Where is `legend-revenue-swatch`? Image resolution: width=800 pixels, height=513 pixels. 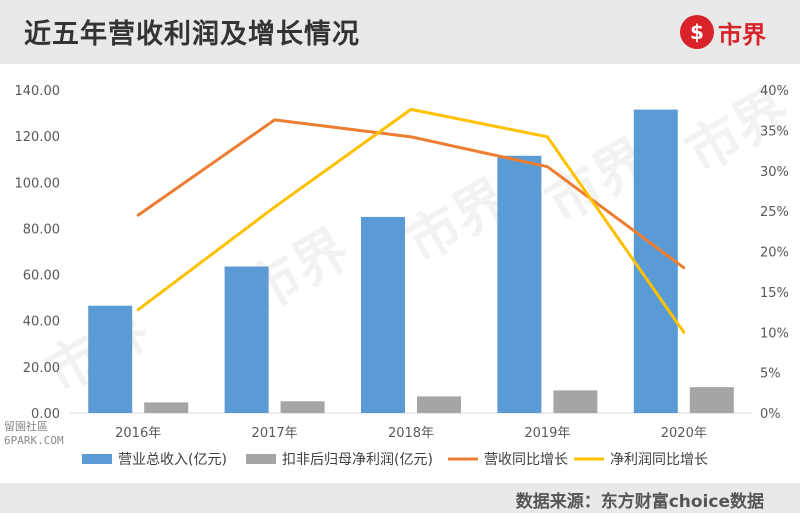 legend-revenue-swatch is located at coordinates (97, 459).